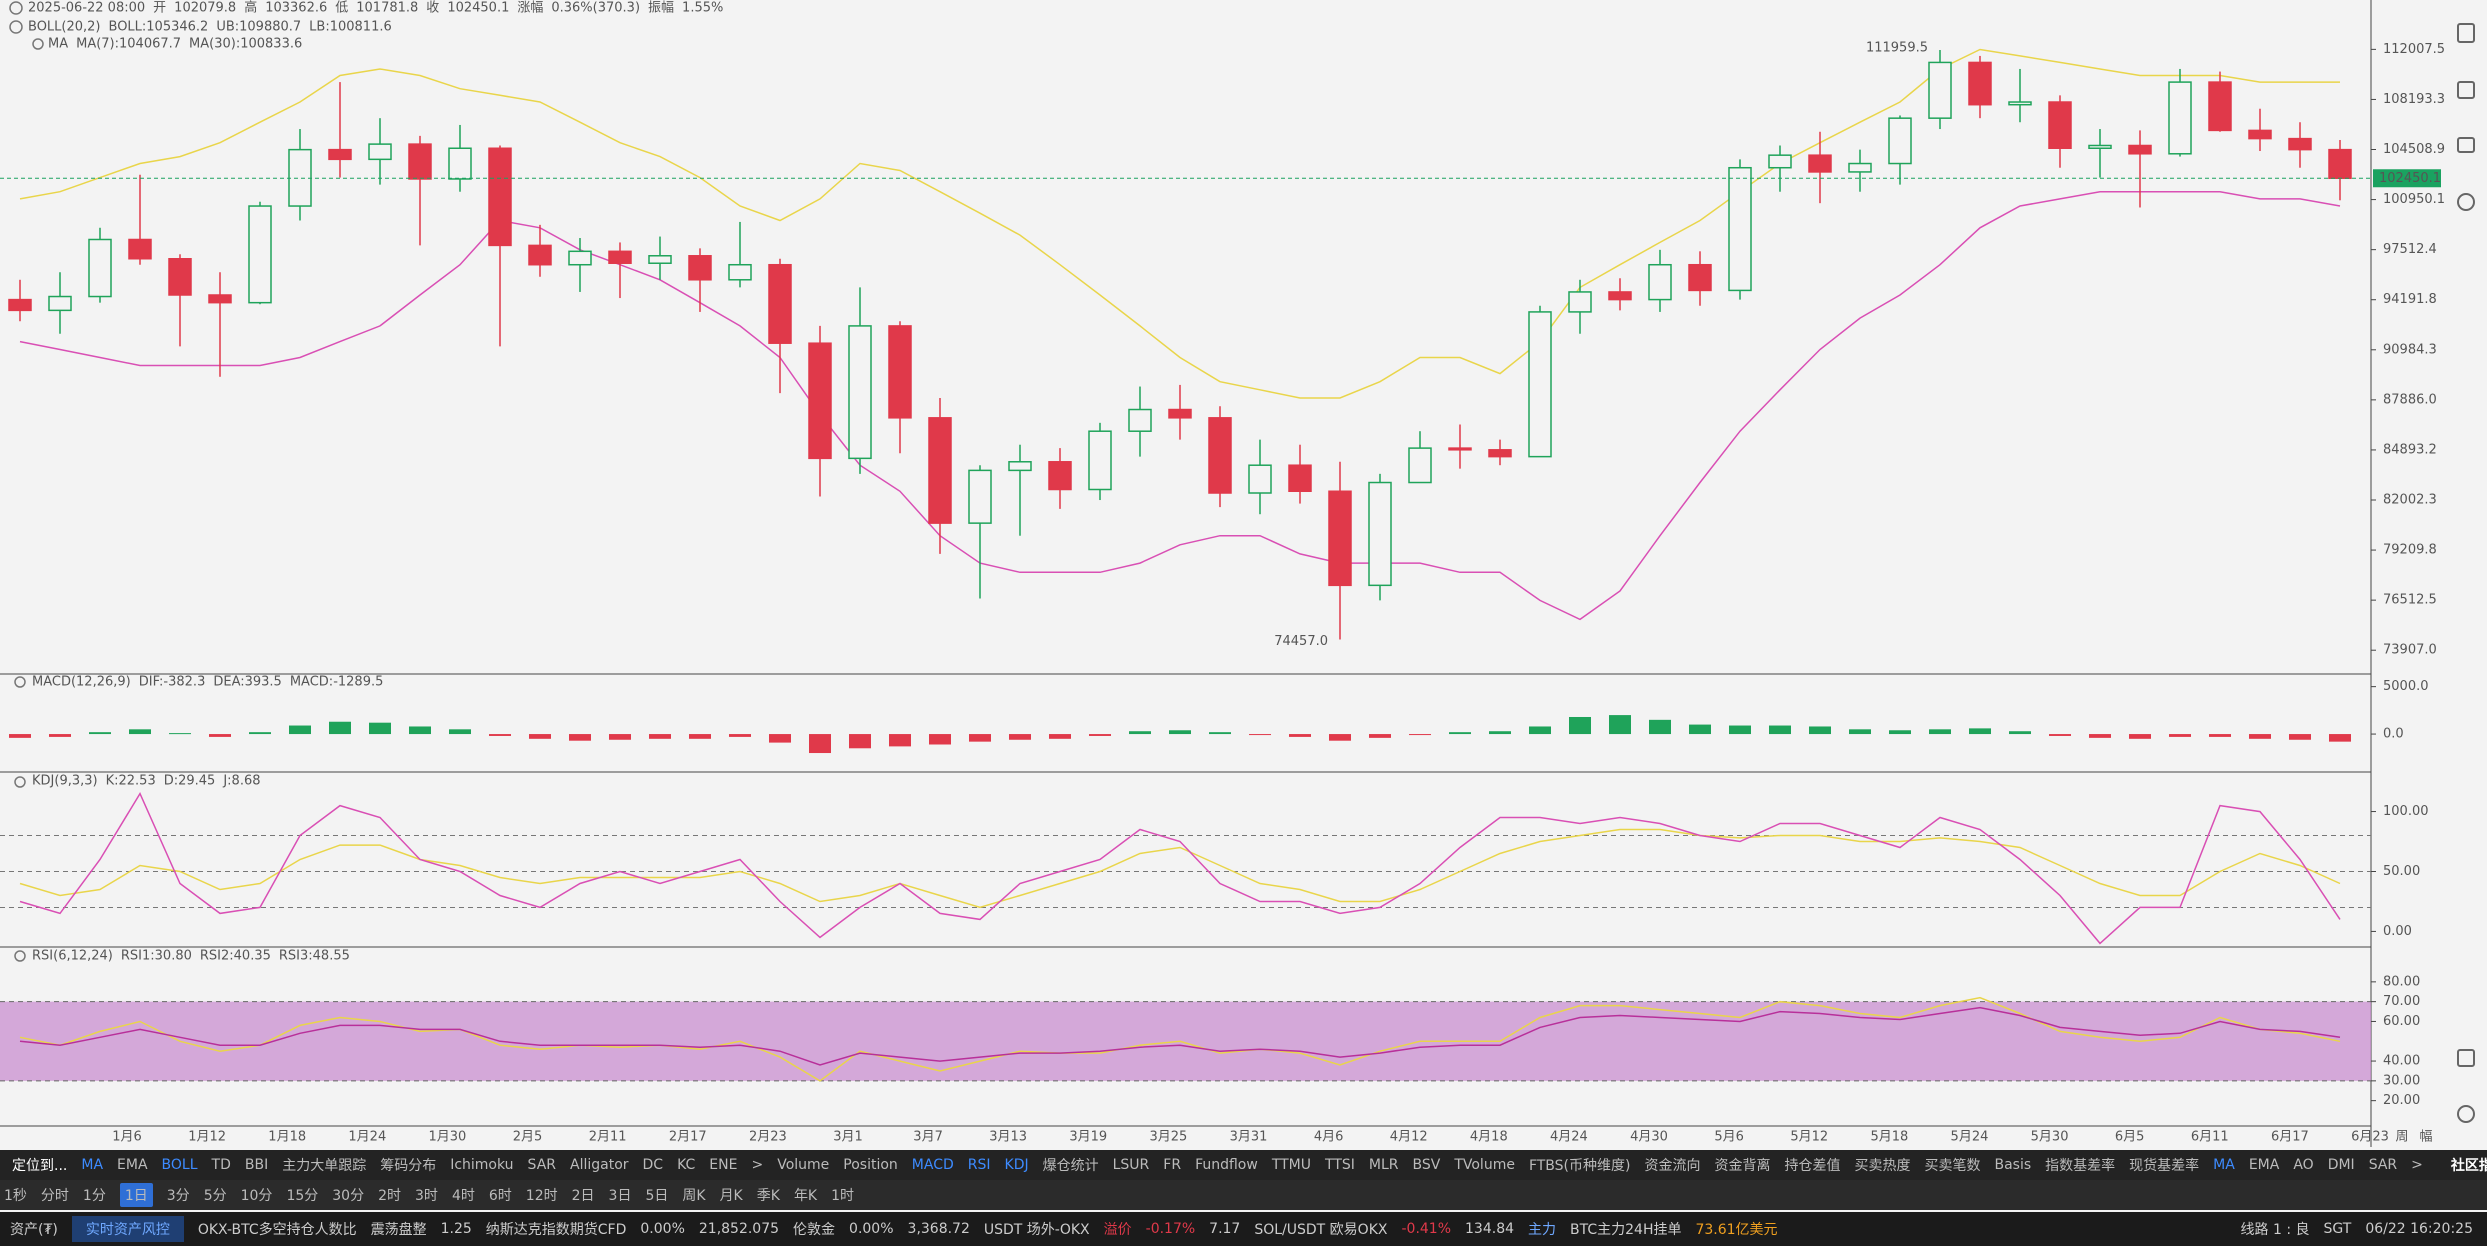 The height and width of the screenshot is (1246, 2487). Describe the element at coordinates (54, 1196) in the screenshot. I see `interval-option: 分时` at that location.